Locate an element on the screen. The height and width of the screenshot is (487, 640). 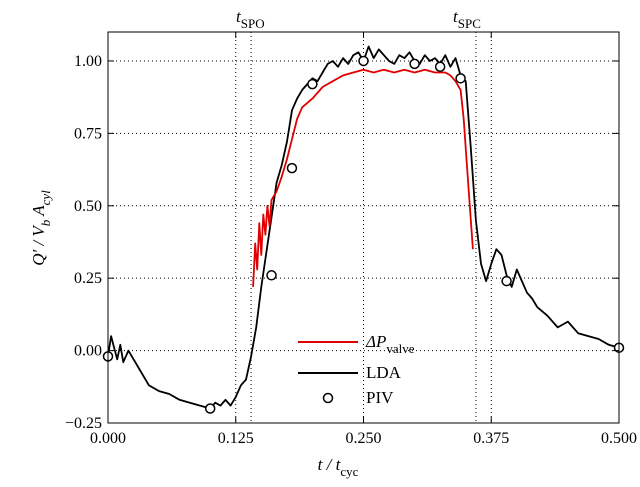
marker-label-spc-main: t is located at coordinates (456, 16).